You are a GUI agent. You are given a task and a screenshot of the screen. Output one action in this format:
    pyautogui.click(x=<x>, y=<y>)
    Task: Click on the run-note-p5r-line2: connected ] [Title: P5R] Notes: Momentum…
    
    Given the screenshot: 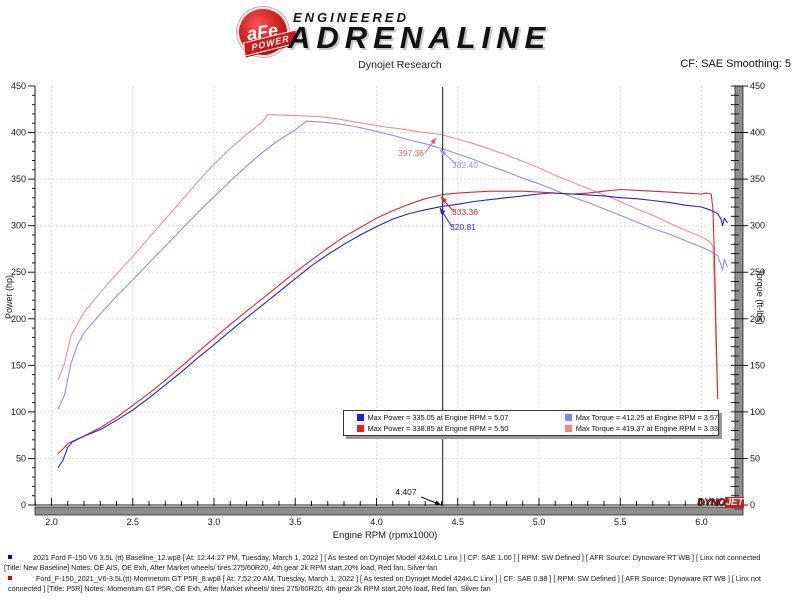 What is the action you would take?
    pyautogui.click(x=249, y=588)
    